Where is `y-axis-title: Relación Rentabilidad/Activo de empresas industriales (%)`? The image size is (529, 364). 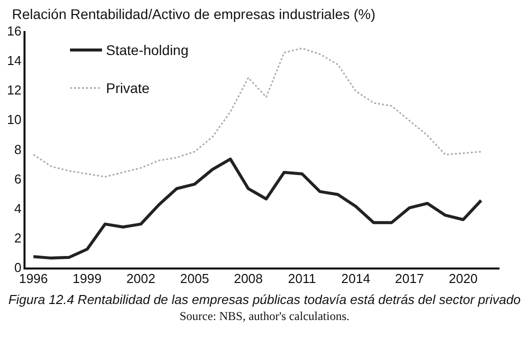 y-axis-title: Relación Rentabilidad/Activo de empresas industriales (%) is located at coordinates (194, 14).